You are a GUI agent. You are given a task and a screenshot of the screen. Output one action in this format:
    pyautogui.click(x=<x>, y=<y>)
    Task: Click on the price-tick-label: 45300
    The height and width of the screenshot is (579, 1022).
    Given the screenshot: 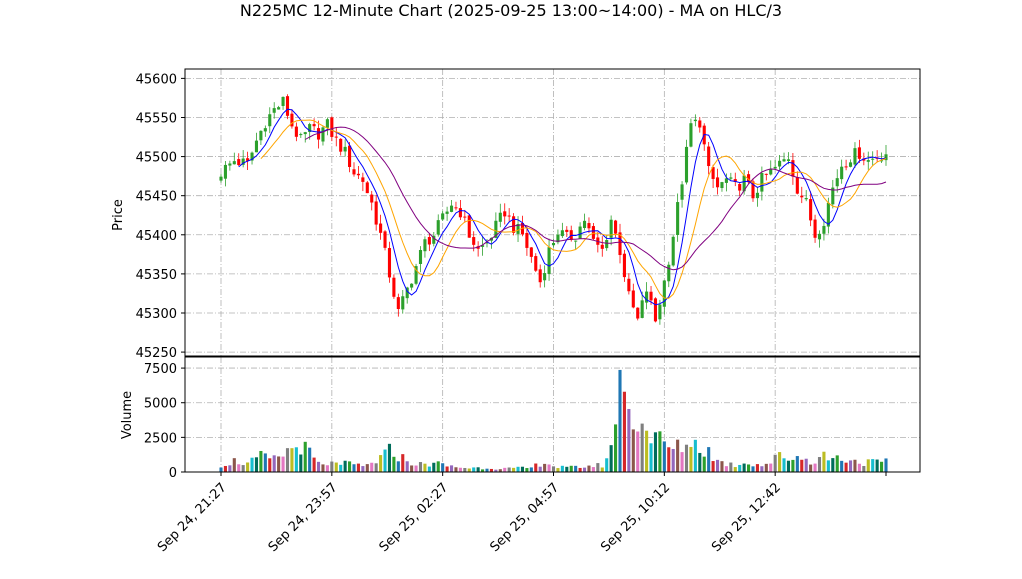 What is the action you would take?
    pyautogui.click(x=156, y=314)
    